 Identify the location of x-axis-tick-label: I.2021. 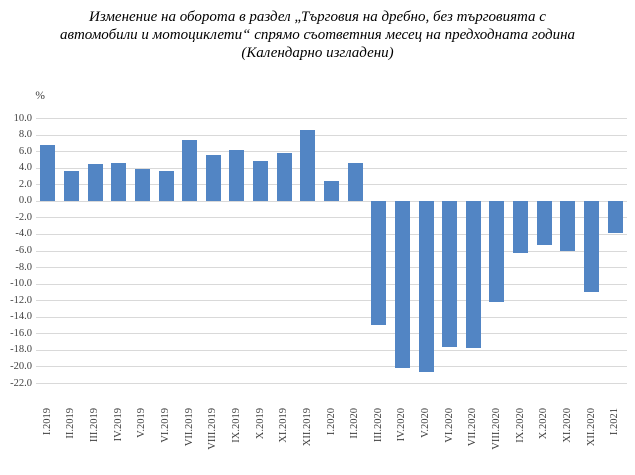
(615, 422).